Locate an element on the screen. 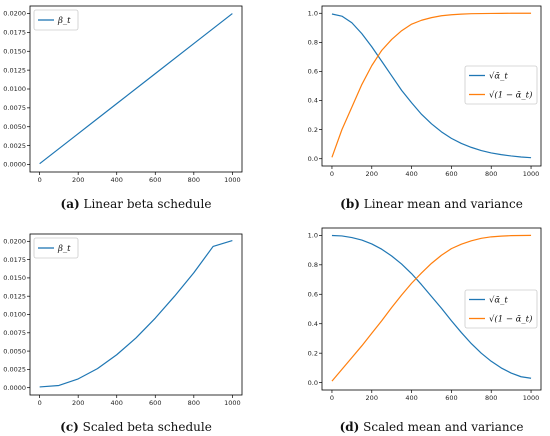 The image size is (550, 436). axes-frame is located at coordinates (431, 86).